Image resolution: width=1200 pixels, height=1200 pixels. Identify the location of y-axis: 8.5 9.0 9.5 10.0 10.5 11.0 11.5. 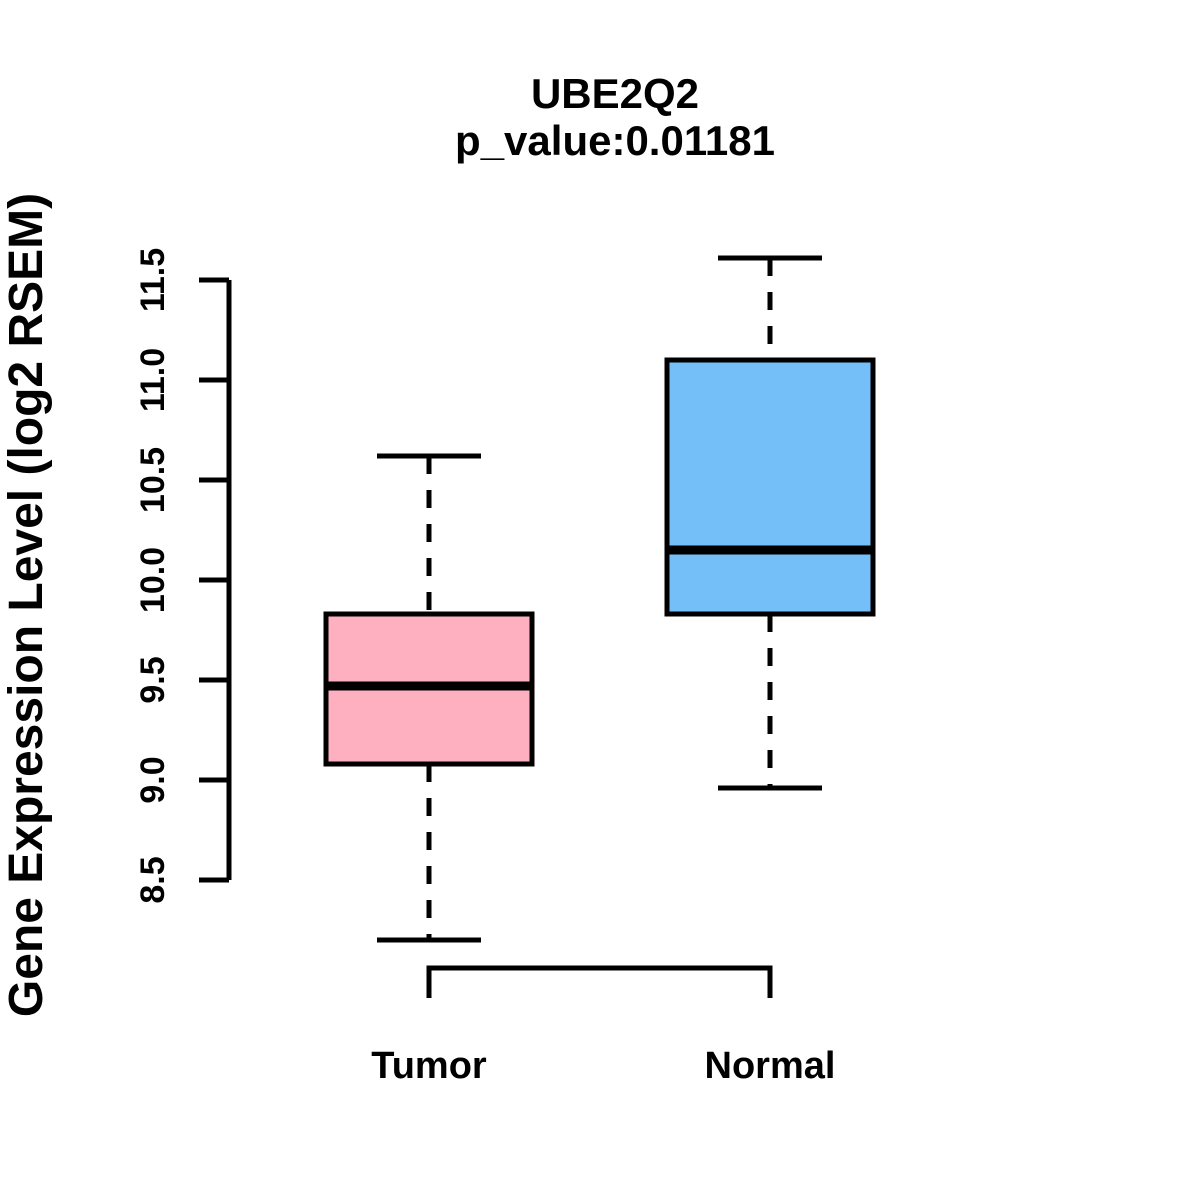
(183, 576).